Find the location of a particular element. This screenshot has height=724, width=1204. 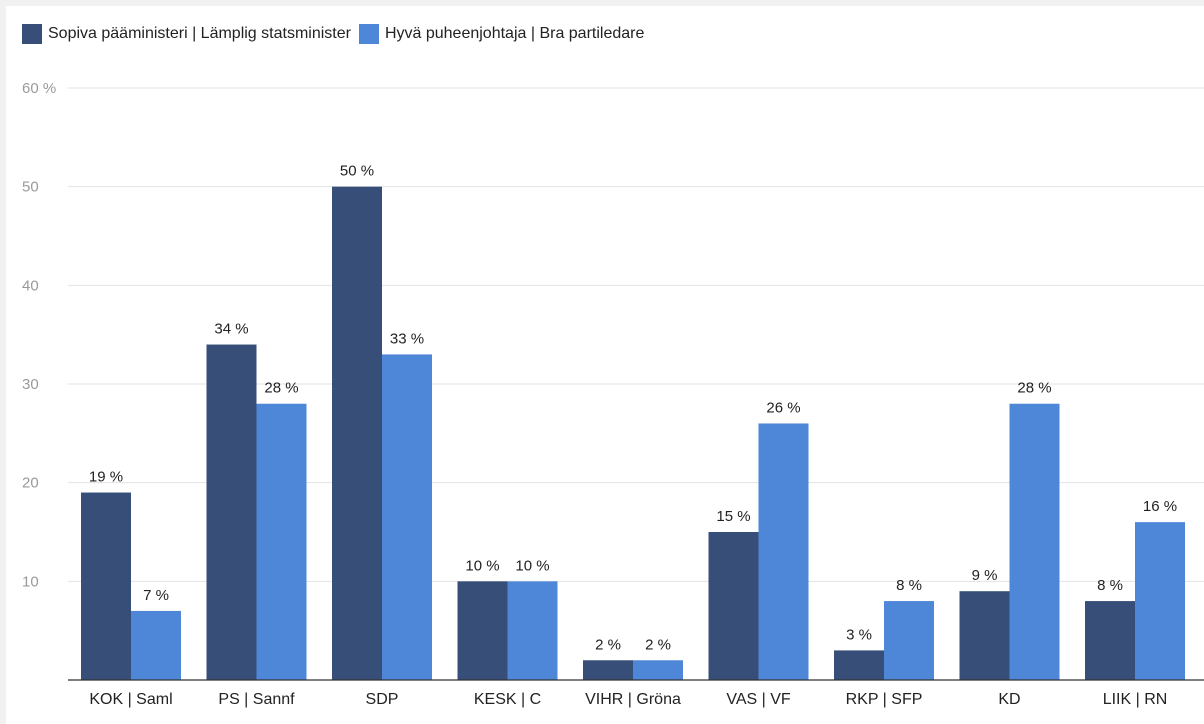

bar-s0-c1 is located at coordinates (231, 512).